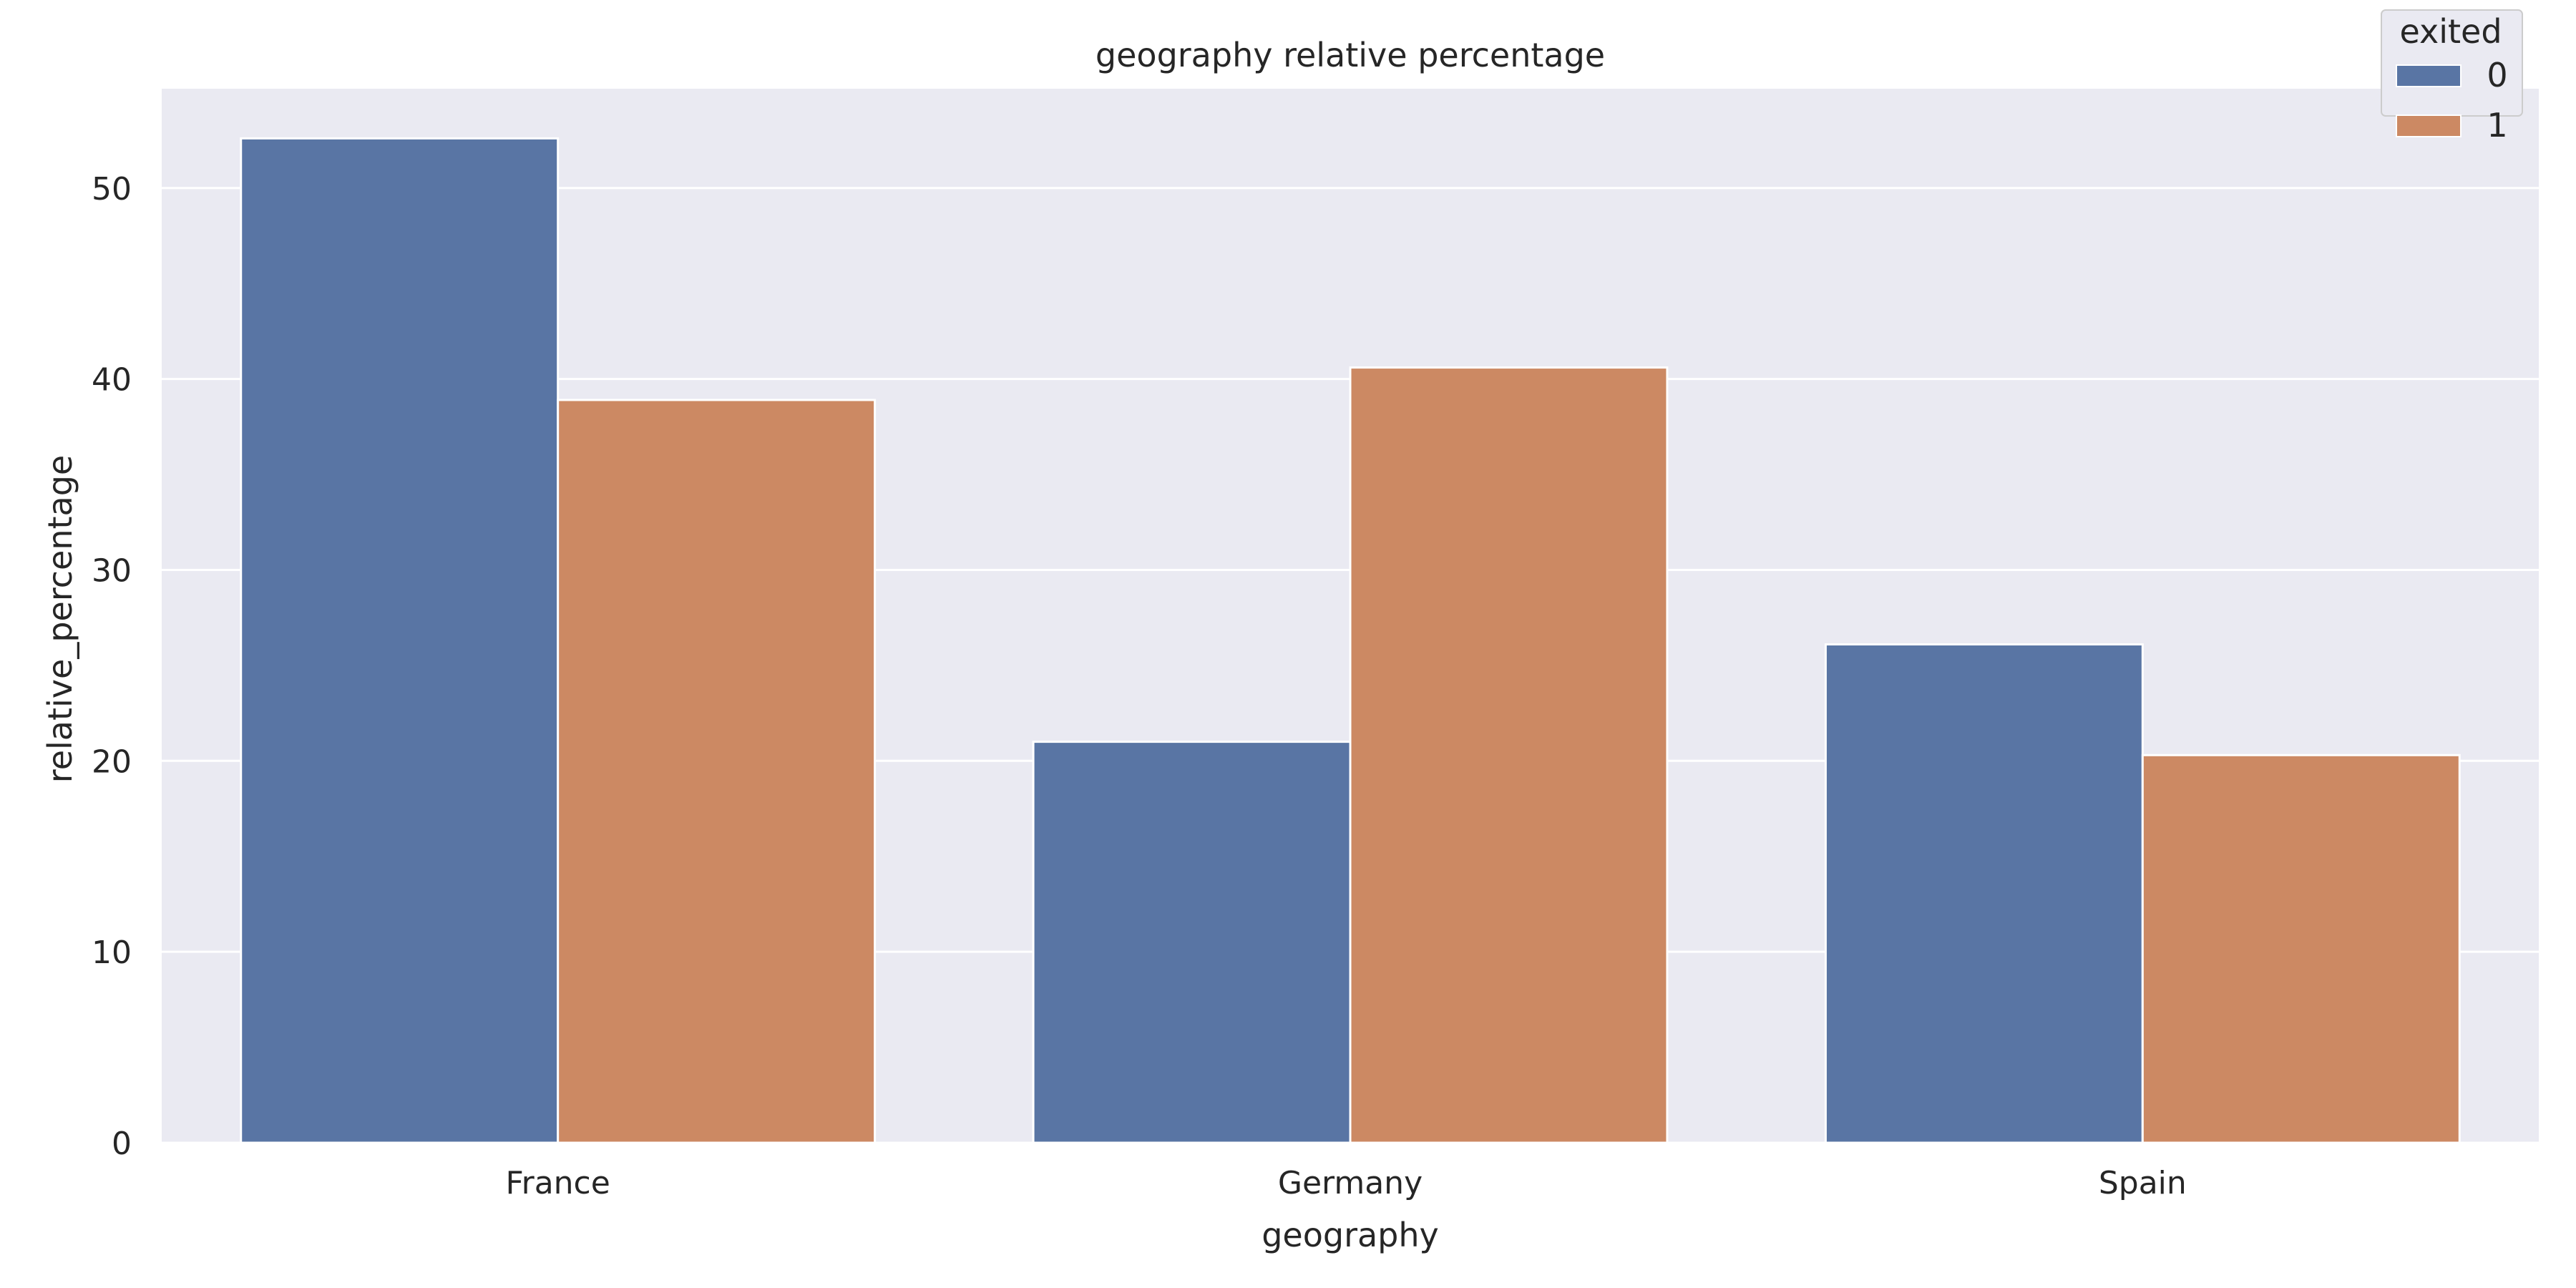 The height and width of the screenshot is (1288, 2576). Describe the element at coordinates (112, 666) in the screenshot. I see `y-axis-ticks: 0 10 20 30 40 50` at that location.